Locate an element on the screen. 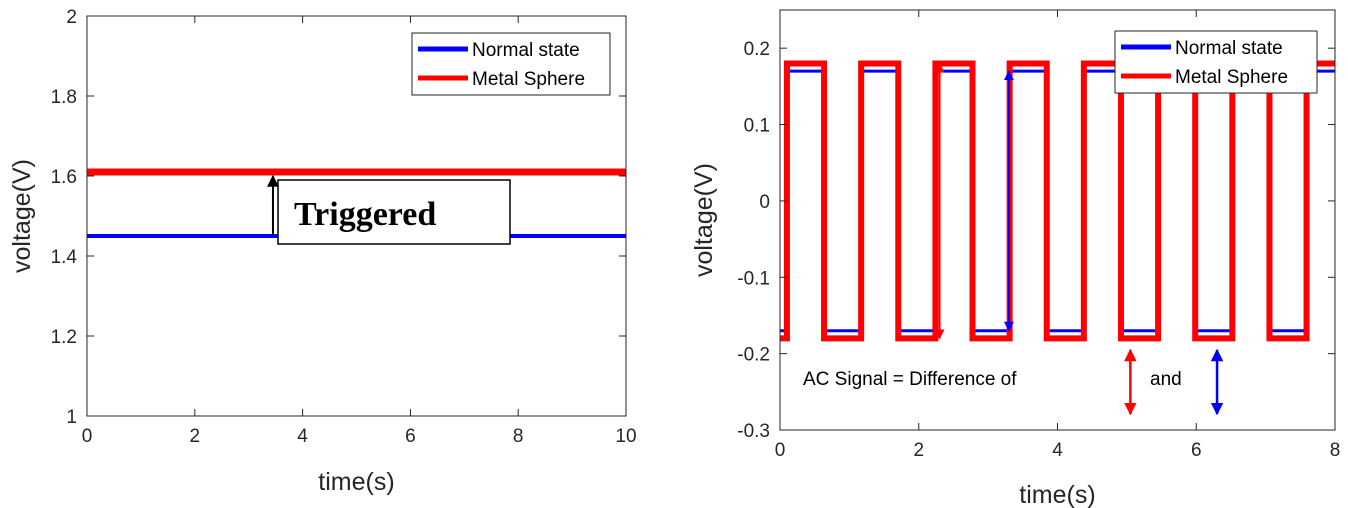 Image resolution: width=1348 pixels, height=508 pixels. y-tick-label: 0 is located at coordinates (764, 202).